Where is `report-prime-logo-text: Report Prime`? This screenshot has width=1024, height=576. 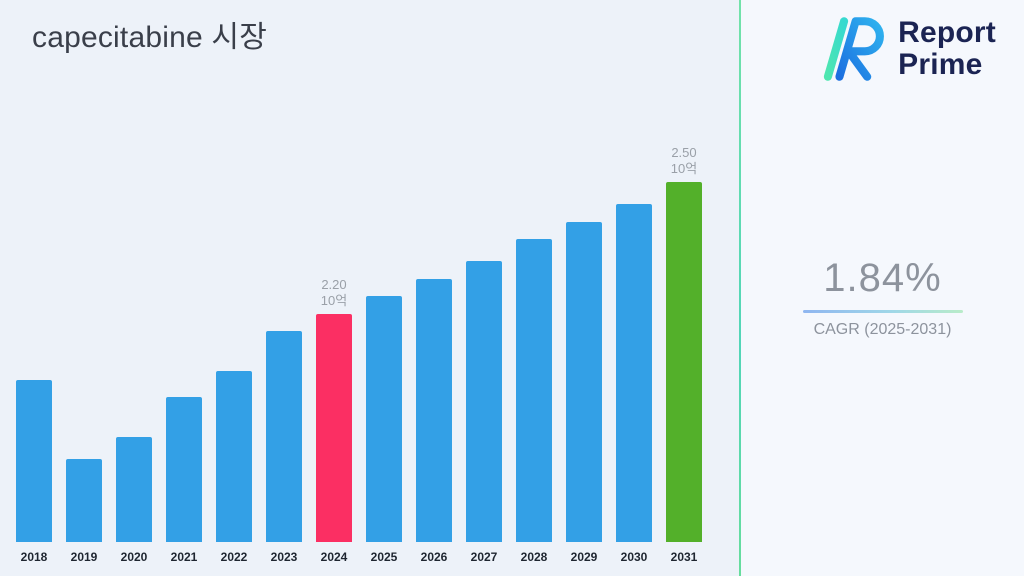 report-prime-logo-text: Report Prime is located at coordinates (947, 49).